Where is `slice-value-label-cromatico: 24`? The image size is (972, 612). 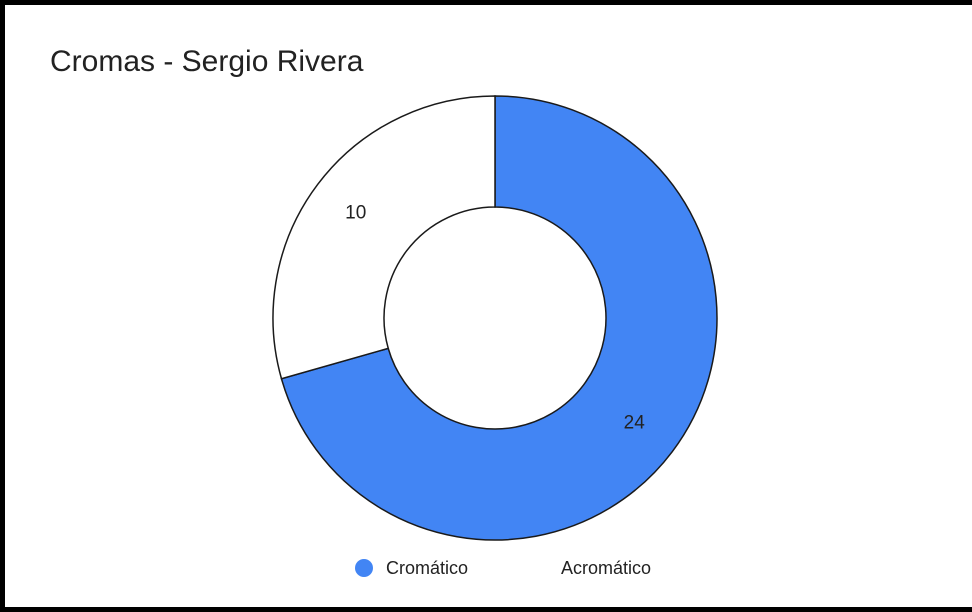
slice-value-label-cromatico: 24 is located at coordinates (635, 423).